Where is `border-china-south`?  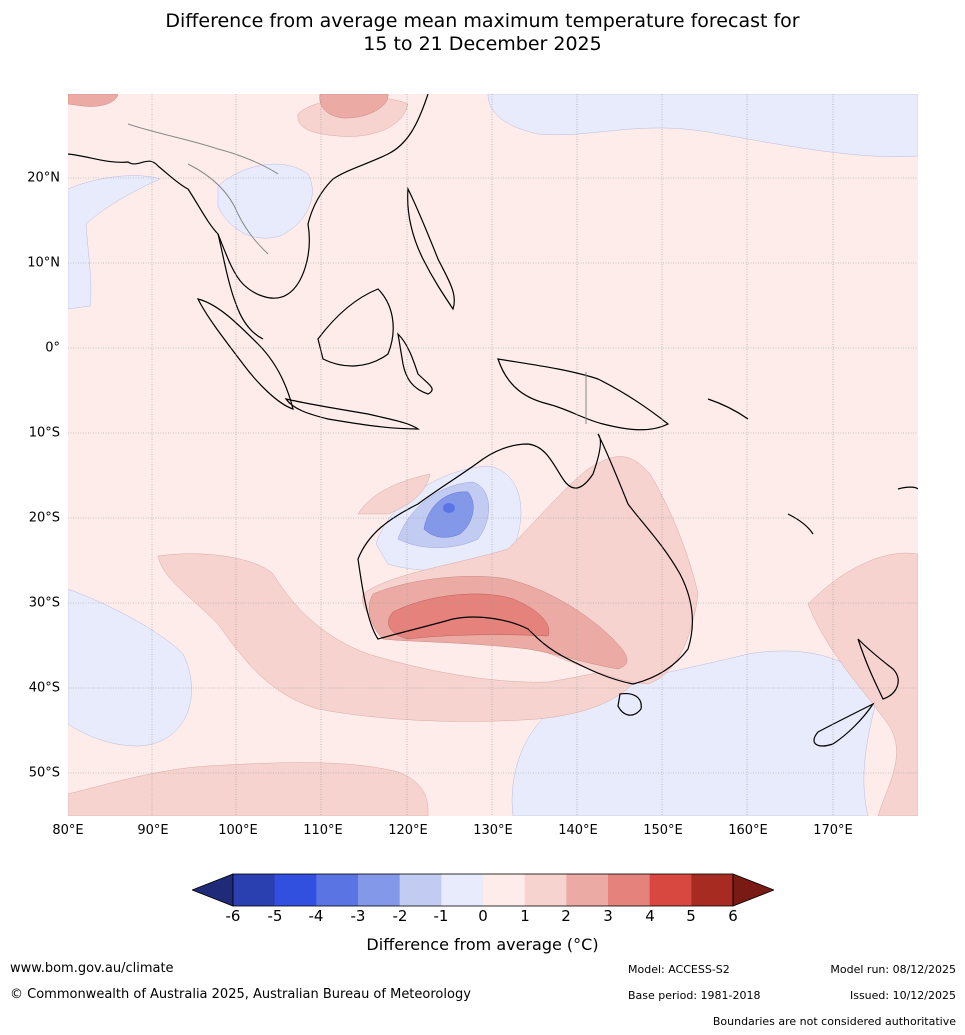 border-china-south is located at coordinates (203, 149).